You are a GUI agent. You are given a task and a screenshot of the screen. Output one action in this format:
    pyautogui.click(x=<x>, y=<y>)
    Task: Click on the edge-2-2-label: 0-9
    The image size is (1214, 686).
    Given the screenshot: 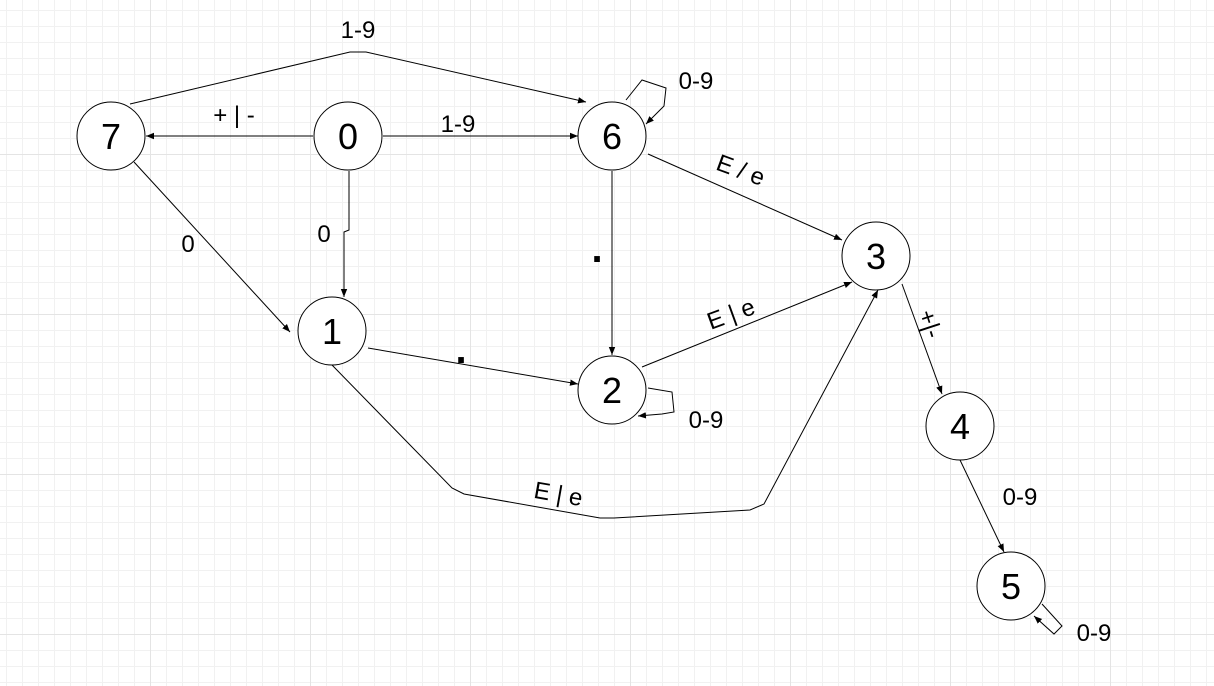 What is the action you would take?
    pyautogui.click(x=706, y=420)
    